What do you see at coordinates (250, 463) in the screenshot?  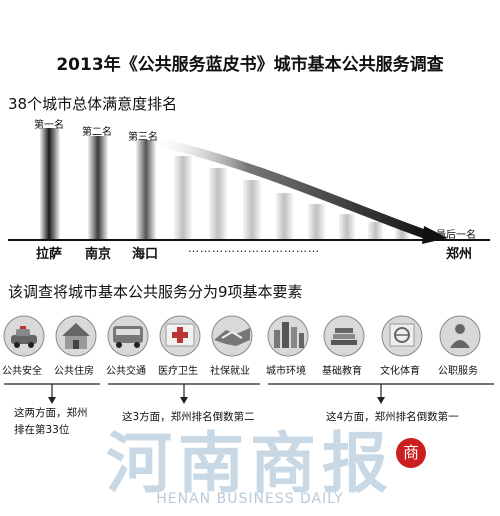 I see `watermark-newspaper-name: 河南商报` at bounding box center [250, 463].